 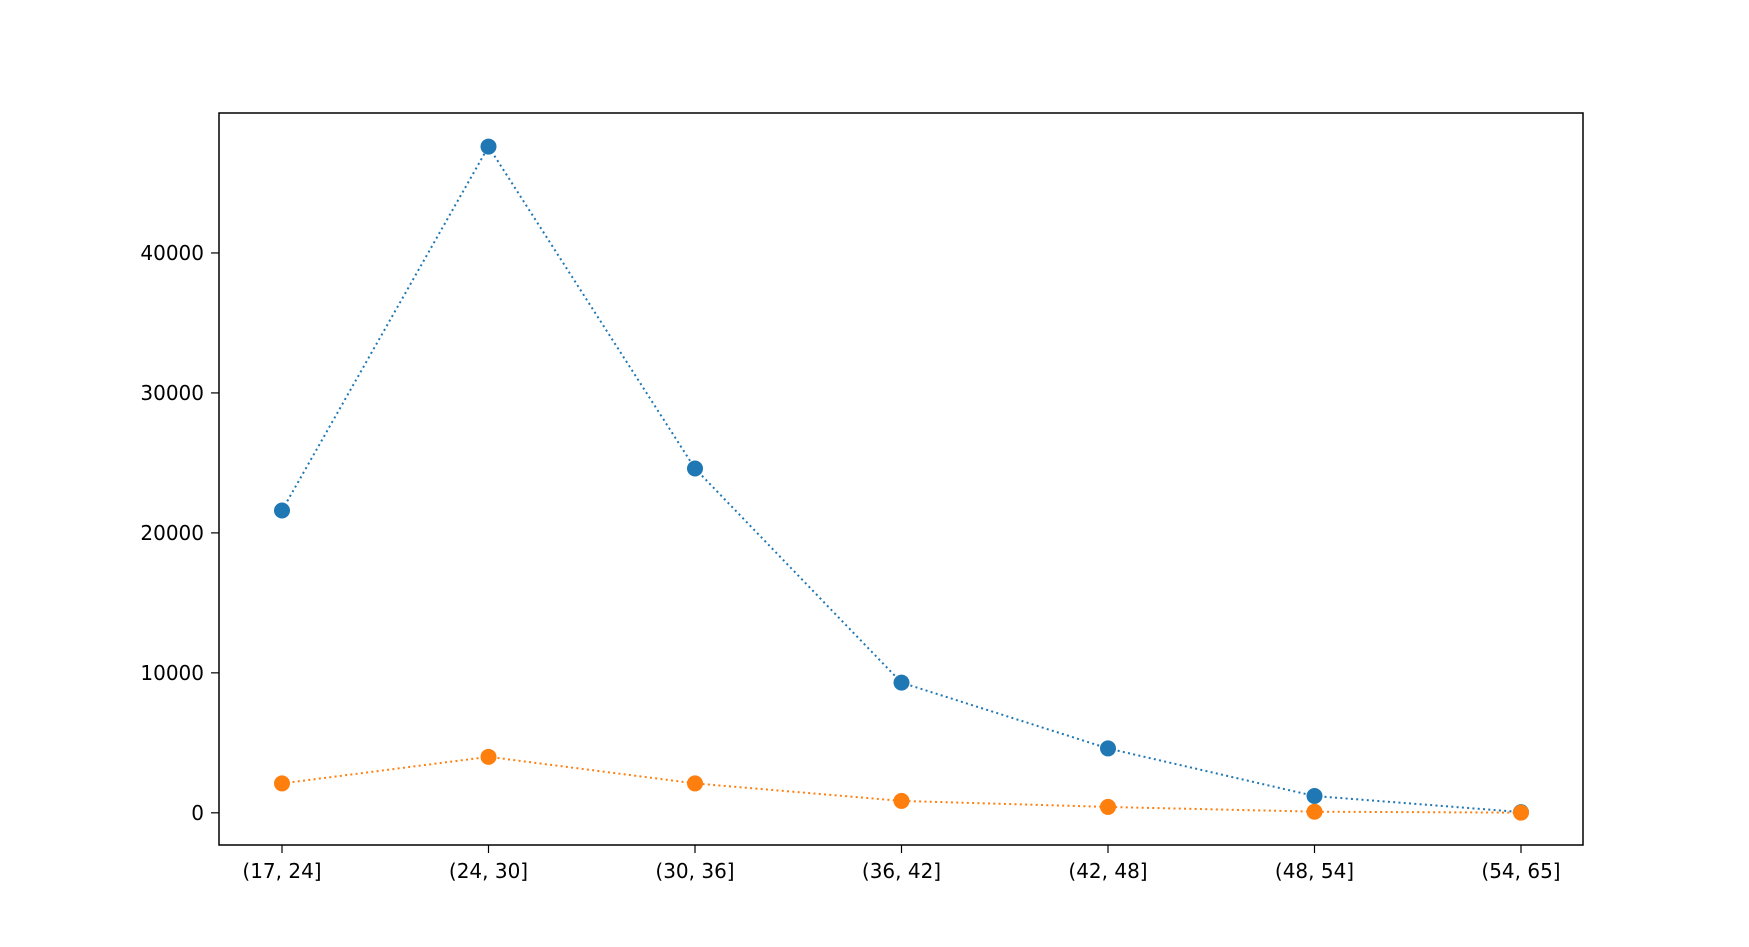 What do you see at coordinates (281, 871) in the screenshot?
I see `x-tick-label: (17, 24]` at bounding box center [281, 871].